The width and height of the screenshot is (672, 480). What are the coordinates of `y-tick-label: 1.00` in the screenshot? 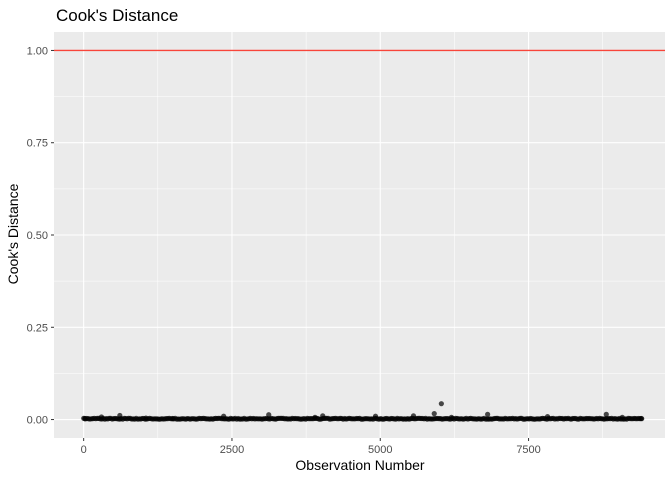 It's located at (37, 51).